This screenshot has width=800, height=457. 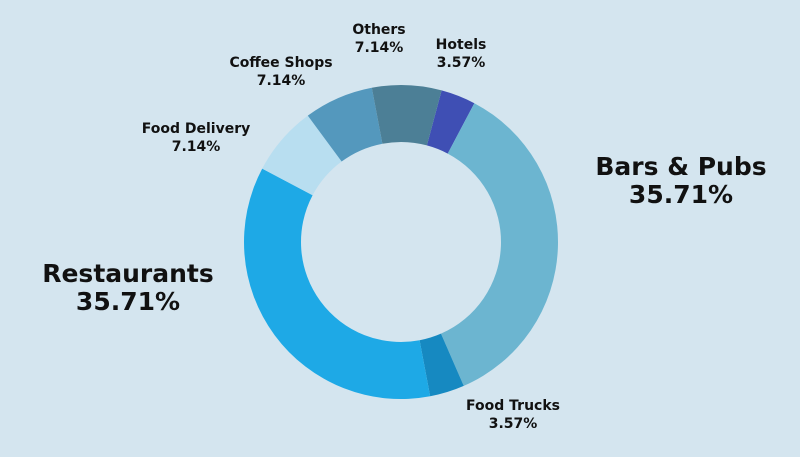 I want to click on label-restaurants-name: Restaurants, so click(x=128, y=273).